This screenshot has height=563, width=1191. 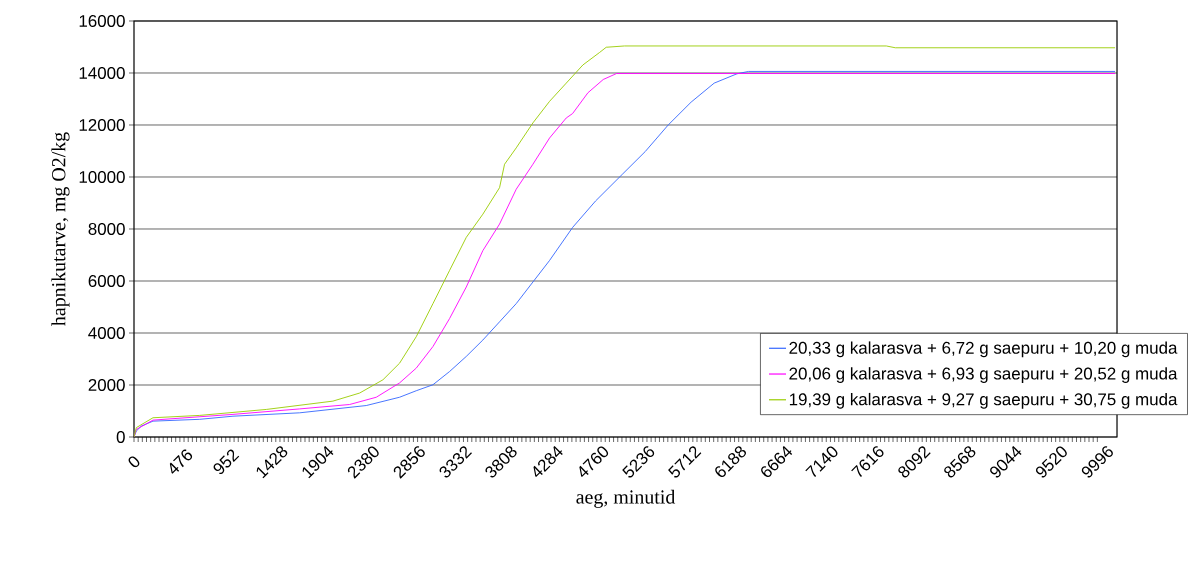 I want to click on y-tick-label: 12000, so click(x=102, y=125).